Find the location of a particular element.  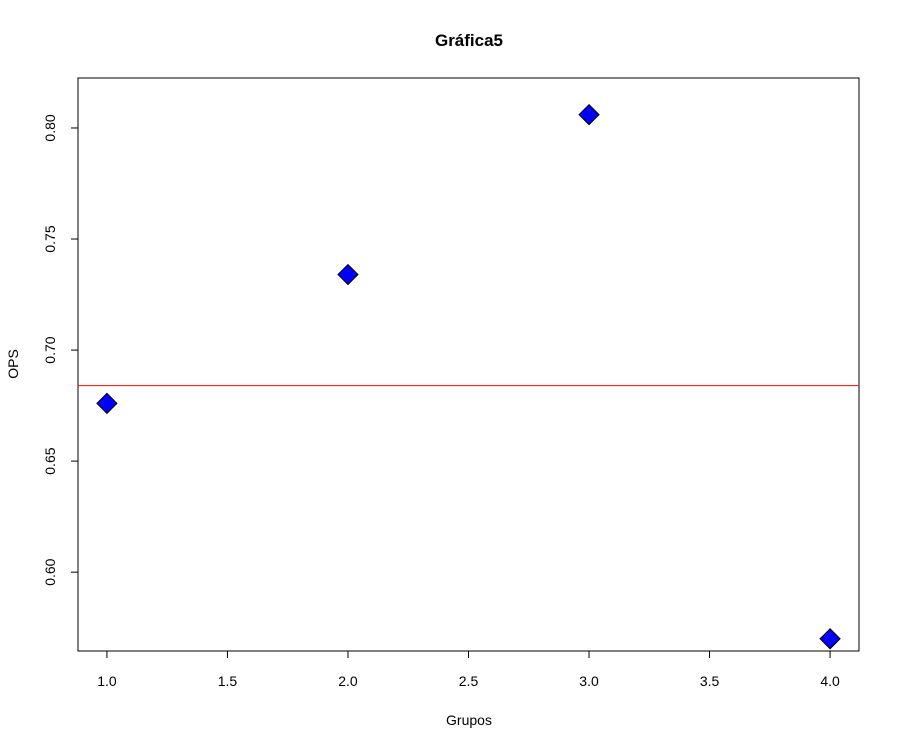

x-tick-label: 1.0 is located at coordinates (107, 681).